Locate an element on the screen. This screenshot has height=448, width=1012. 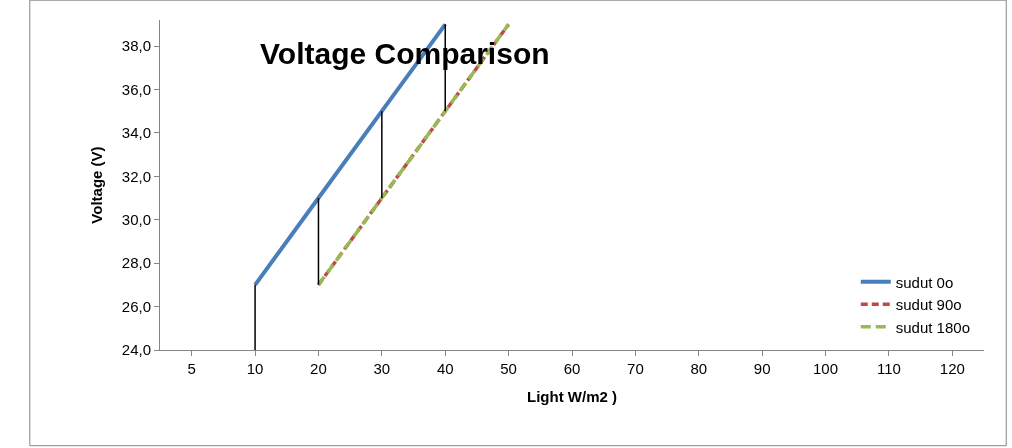
x-tick-label: 40 is located at coordinates (445, 368).